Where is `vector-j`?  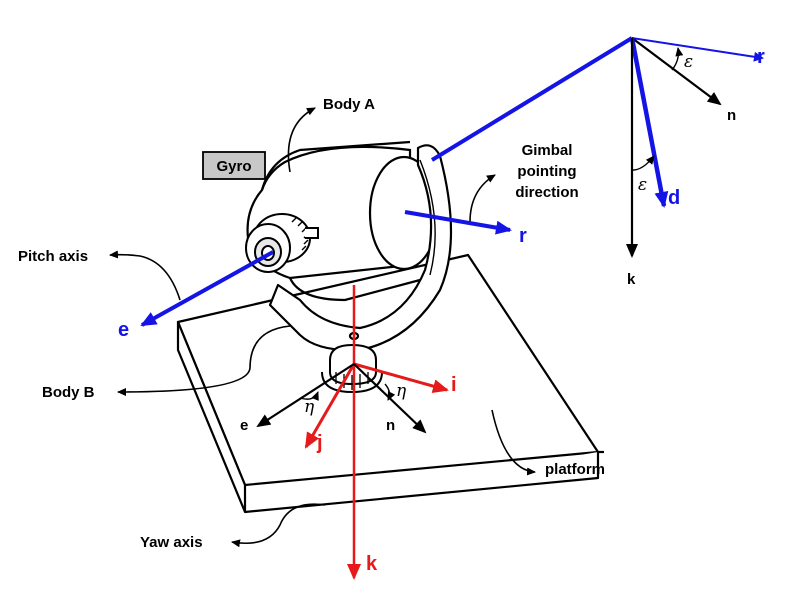
vector-j is located at coordinates (330, 406).